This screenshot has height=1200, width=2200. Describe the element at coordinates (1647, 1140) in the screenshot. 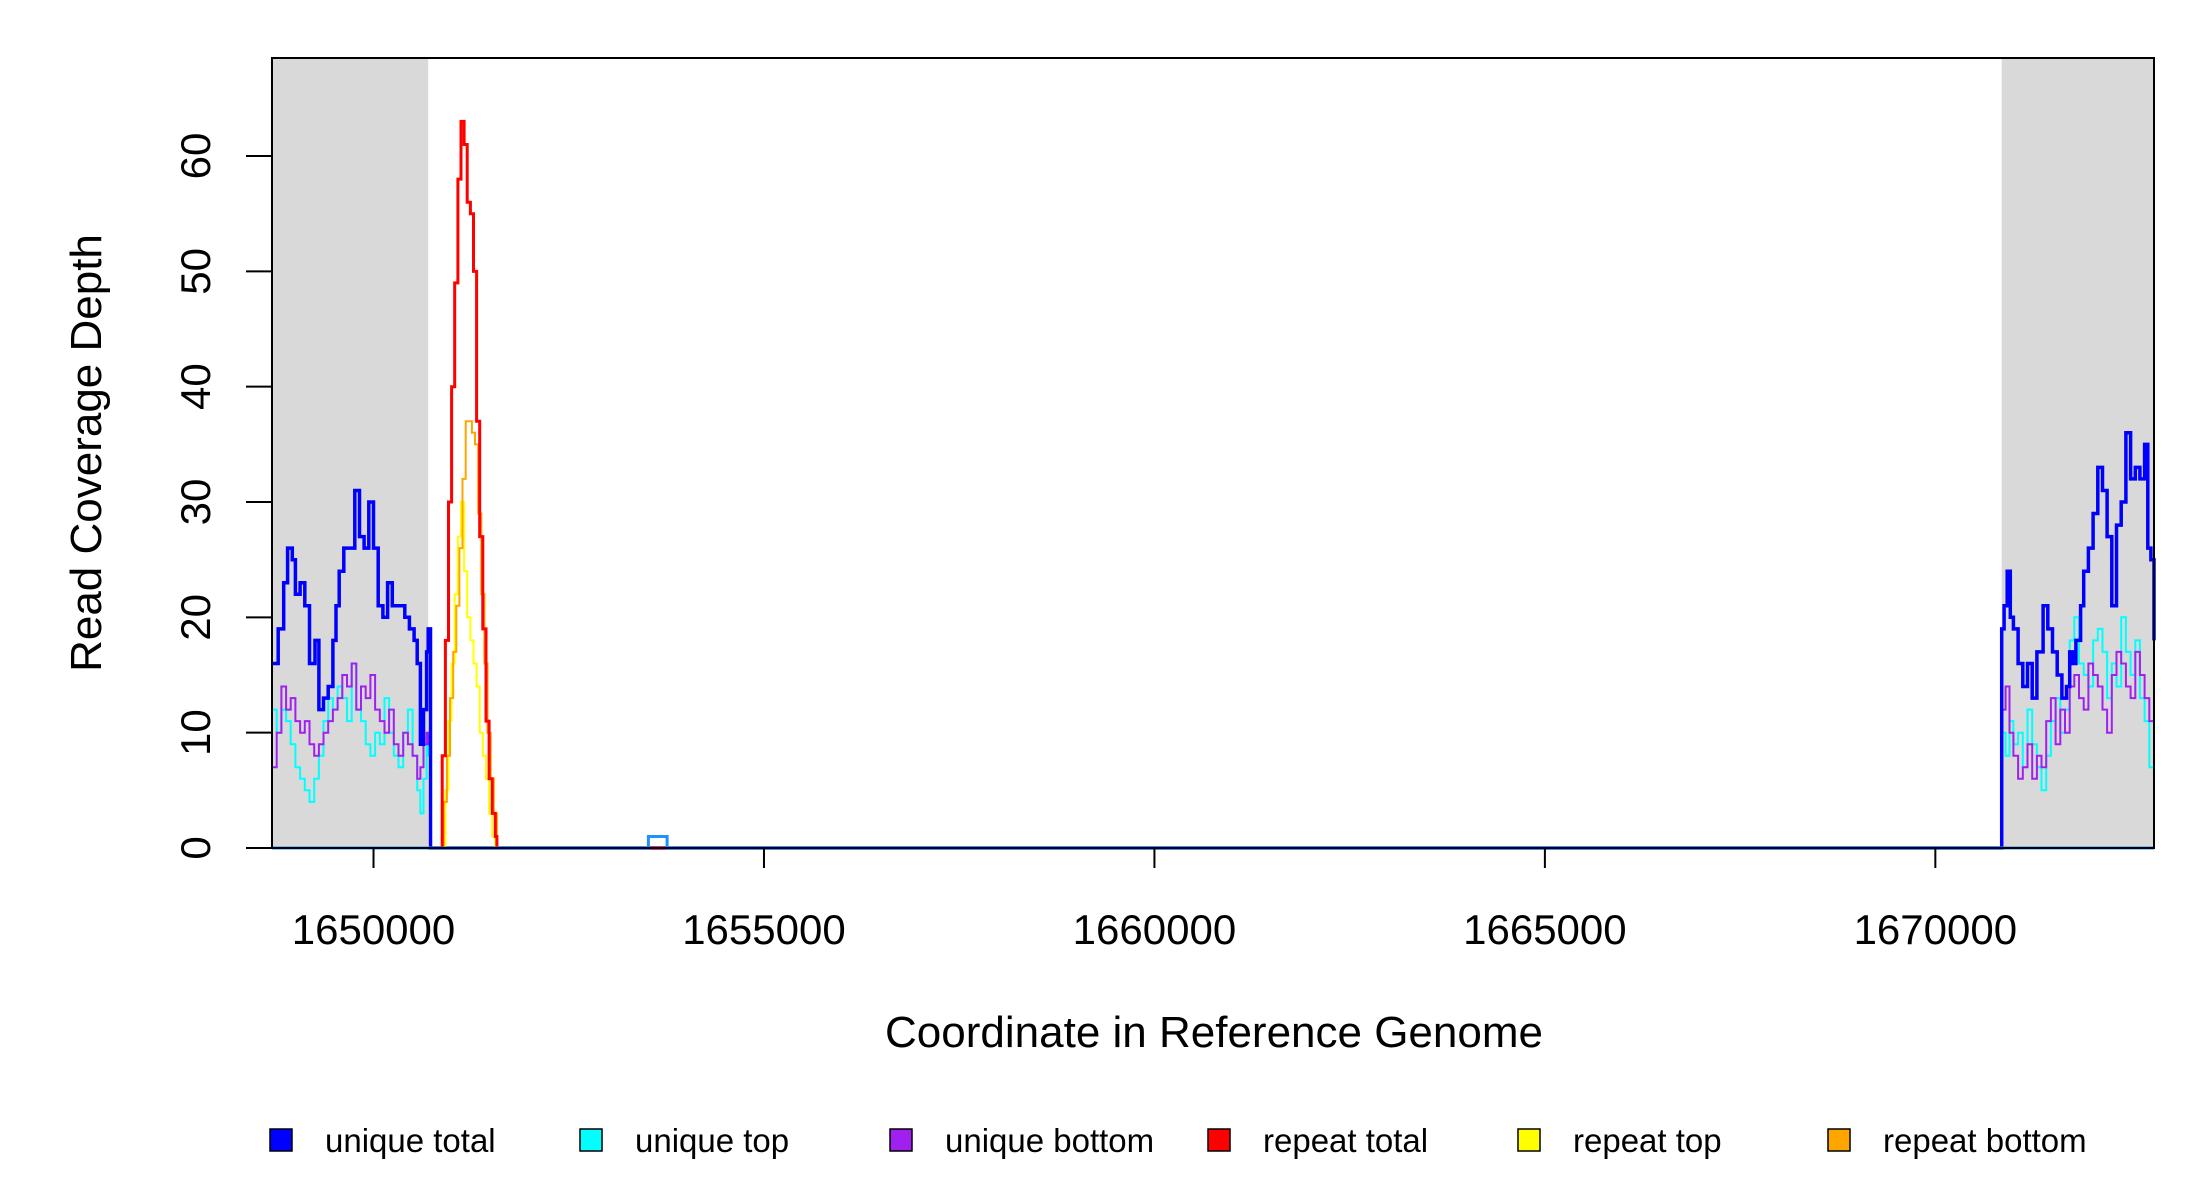

I see `legend-label-repeat-top: repeat top` at that location.